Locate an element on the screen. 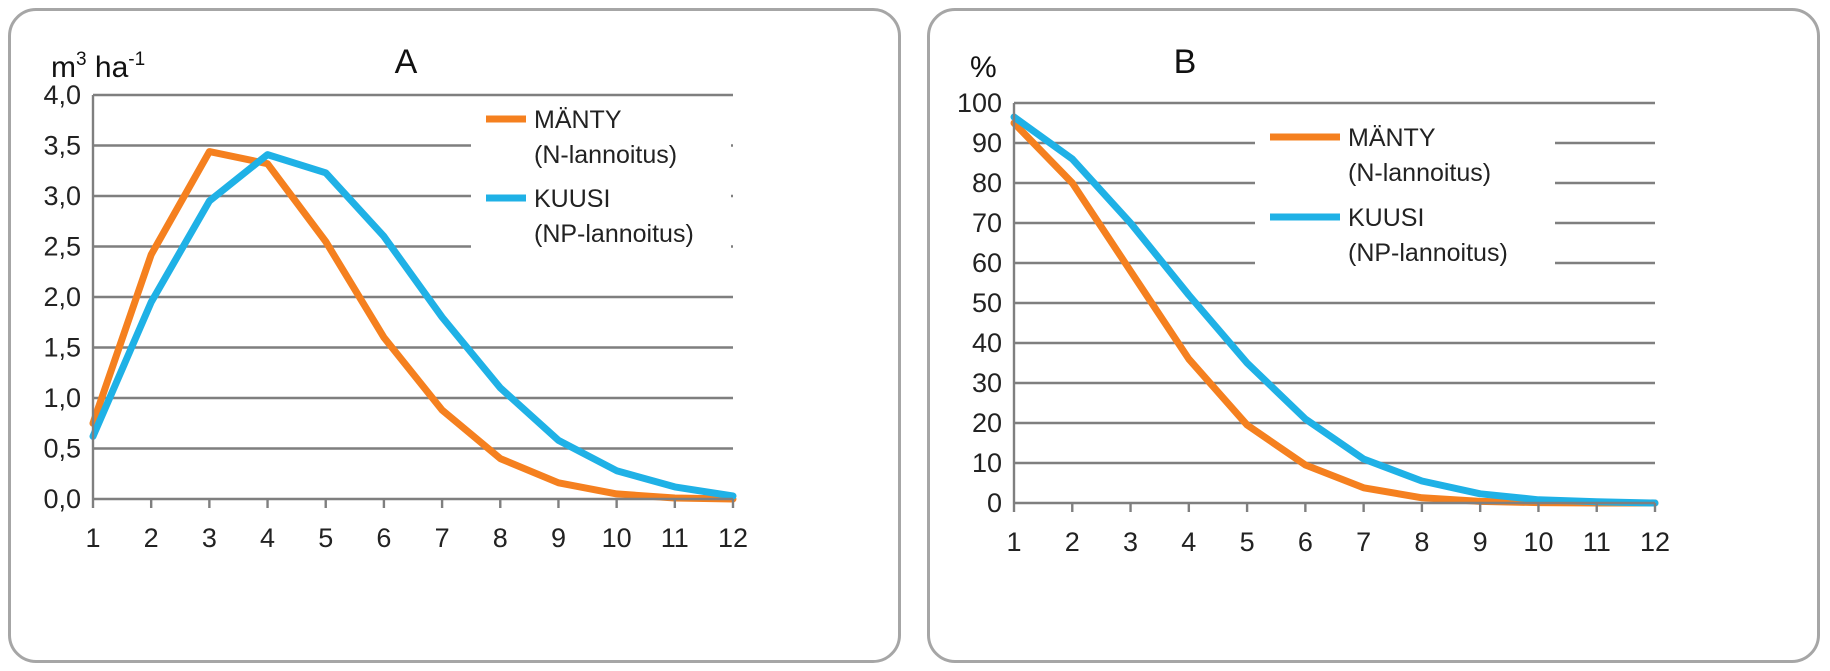 This screenshot has height=671, width=1830. chart-b-ytick-label: 70 is located at coordinates (987, 223).